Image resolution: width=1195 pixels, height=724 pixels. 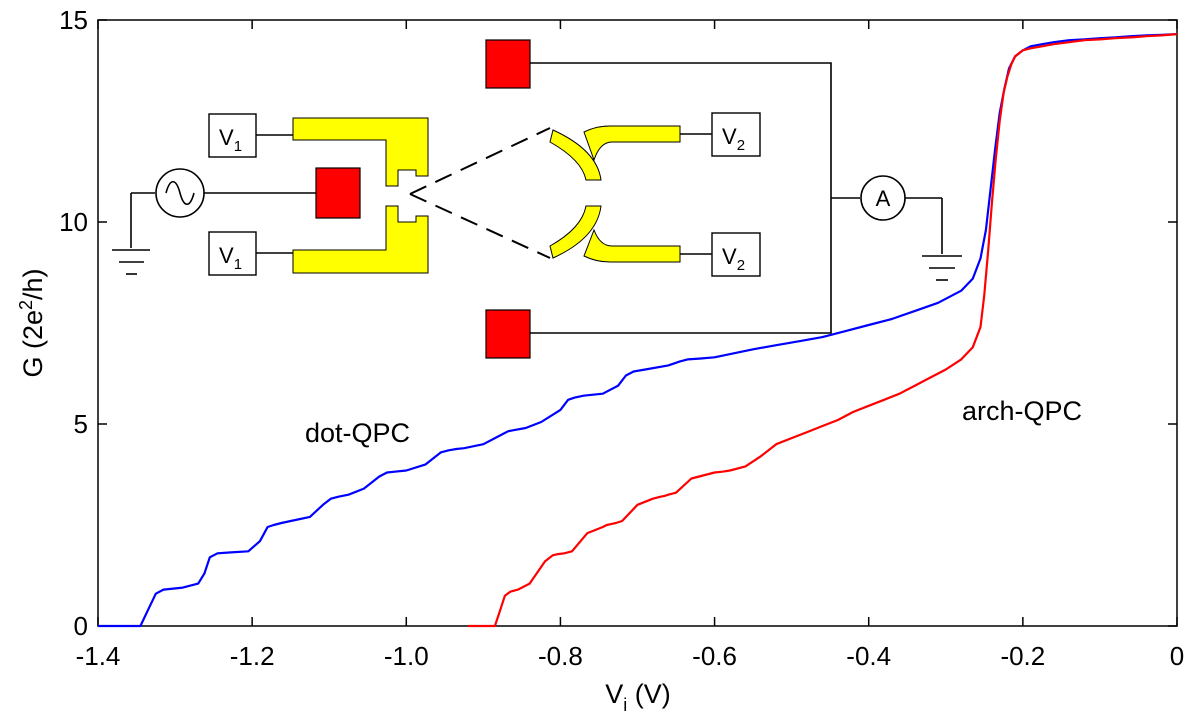 I want to click on ground-symbol-right, so click(x=942, y=239).